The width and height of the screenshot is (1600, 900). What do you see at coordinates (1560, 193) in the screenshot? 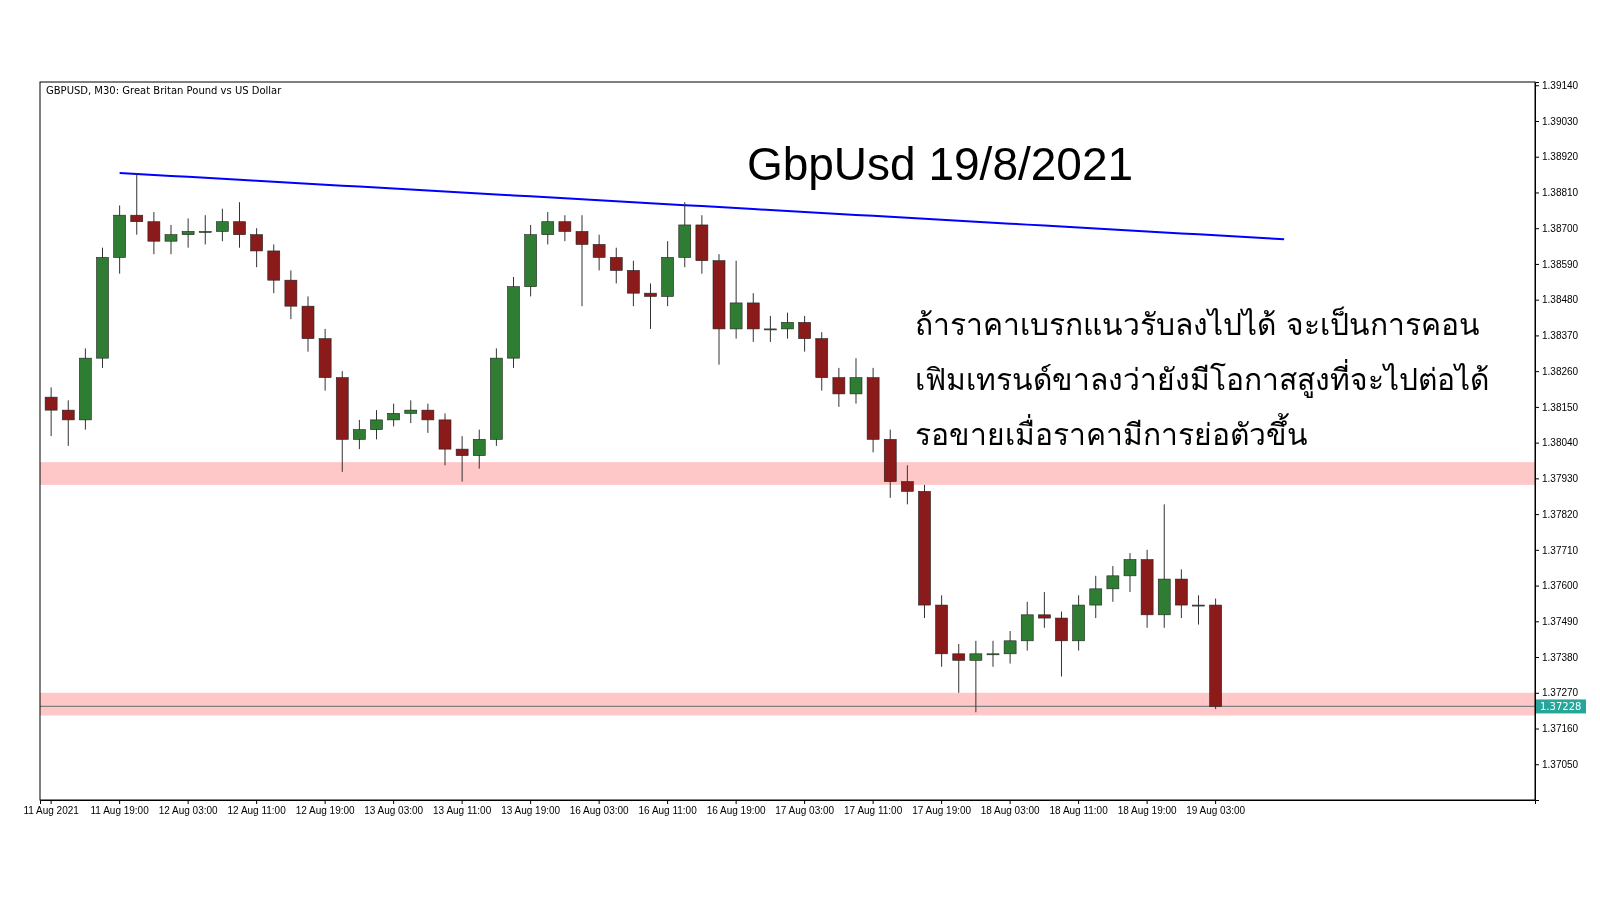
I see `y-tick-label: 1.38810` at bounding box center [1560, 193].